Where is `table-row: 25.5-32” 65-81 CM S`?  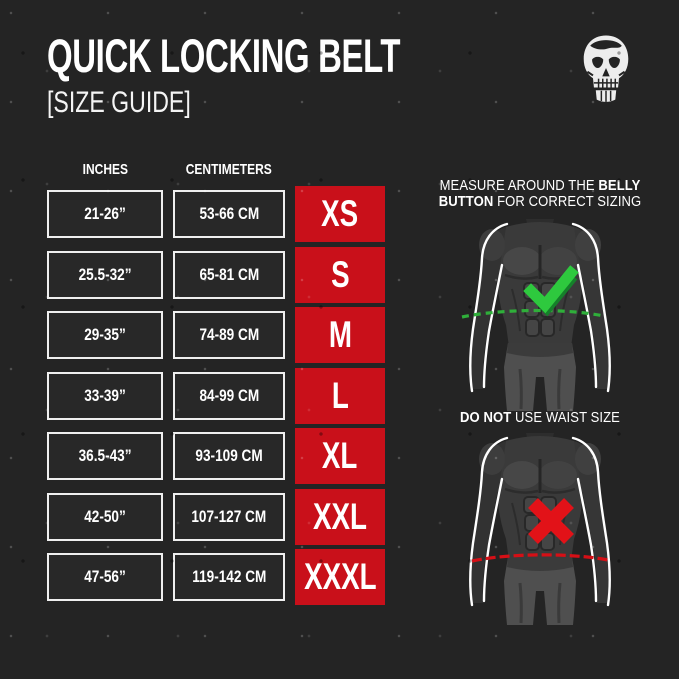
table-row: 25.5-32” 65-81 CM S is located at coordinates (216, 274).